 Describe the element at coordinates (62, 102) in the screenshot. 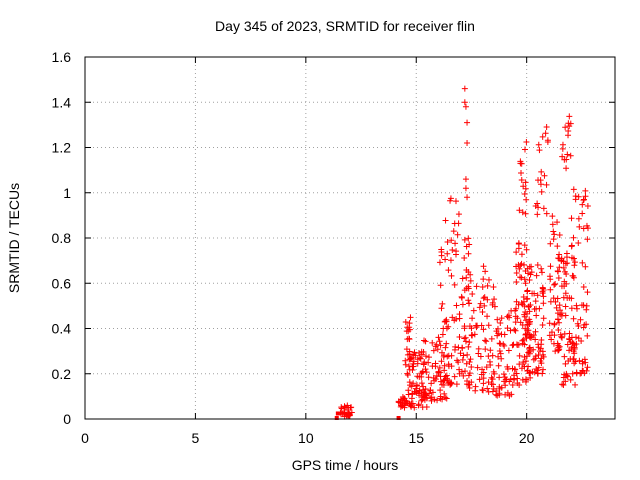

I see `y-tick-label: 1.4` at that location.